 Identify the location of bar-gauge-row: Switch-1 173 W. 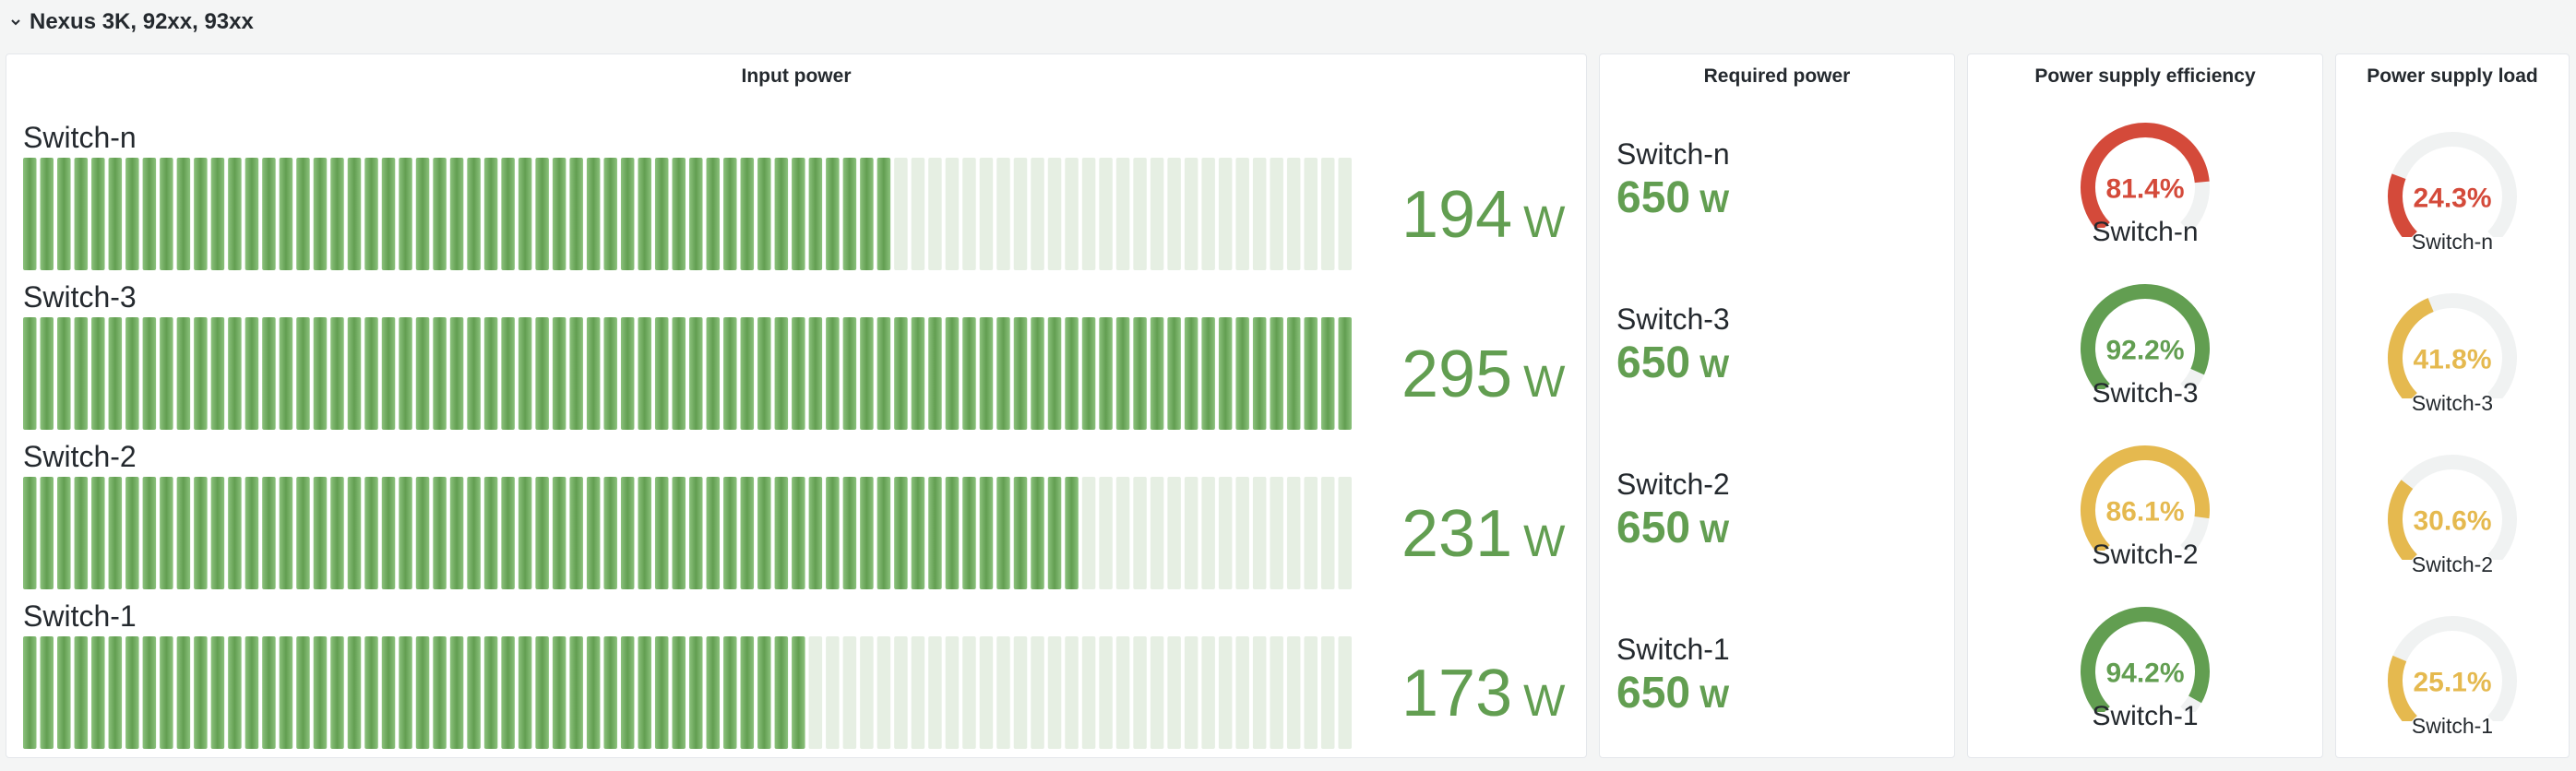
(802, 677).